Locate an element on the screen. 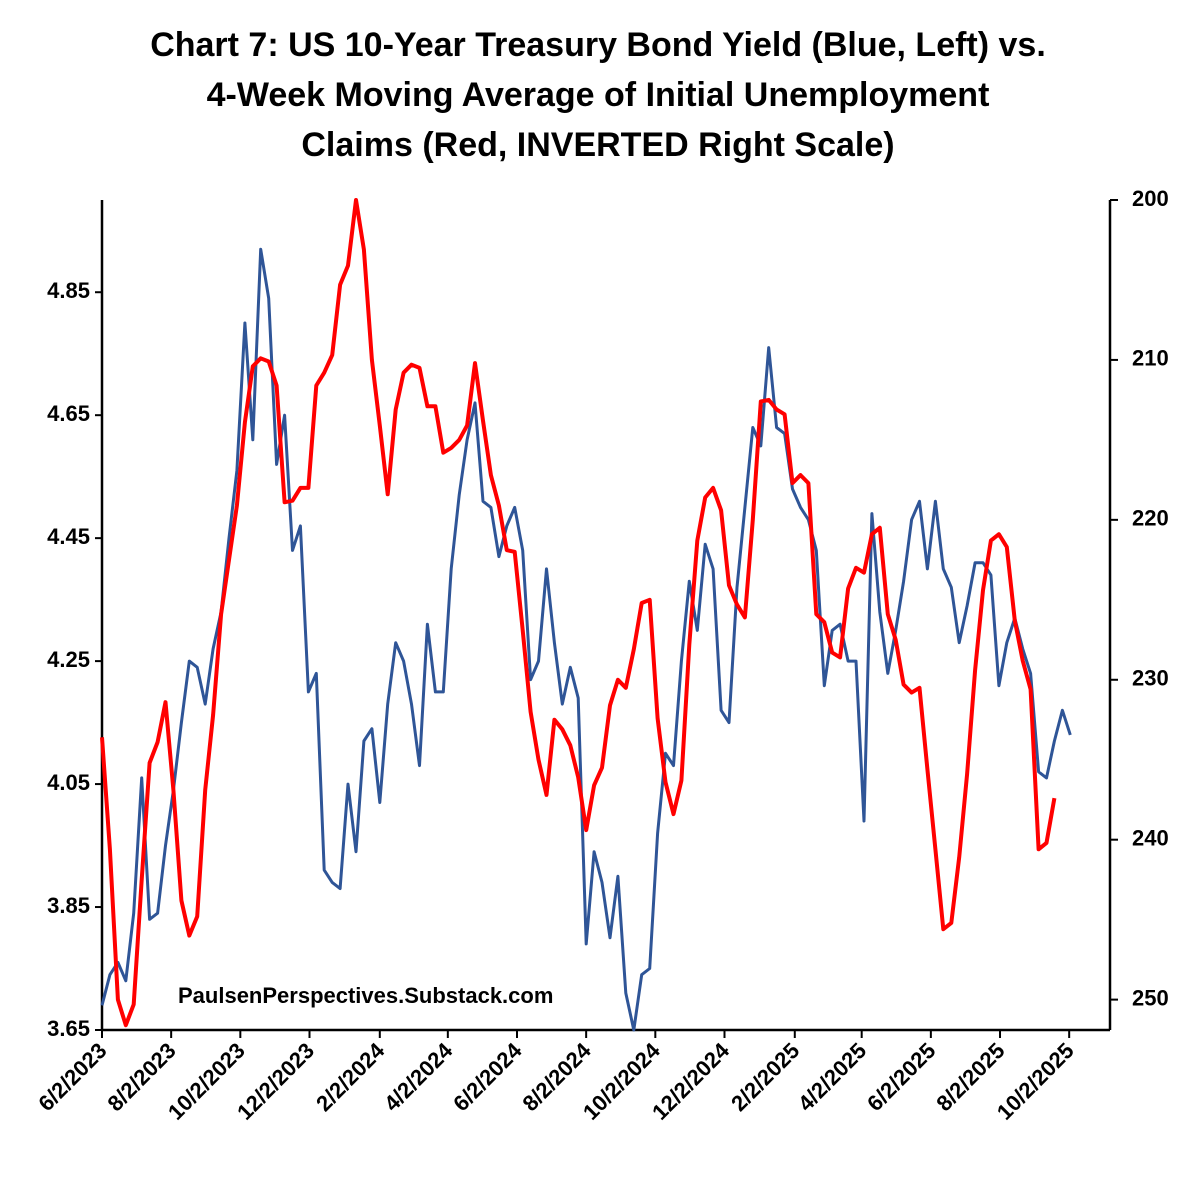 The height and width of the screenshot is (1179, 1197). x-tick-label: 4/2/2025 is located at coordinates (832, 1077).